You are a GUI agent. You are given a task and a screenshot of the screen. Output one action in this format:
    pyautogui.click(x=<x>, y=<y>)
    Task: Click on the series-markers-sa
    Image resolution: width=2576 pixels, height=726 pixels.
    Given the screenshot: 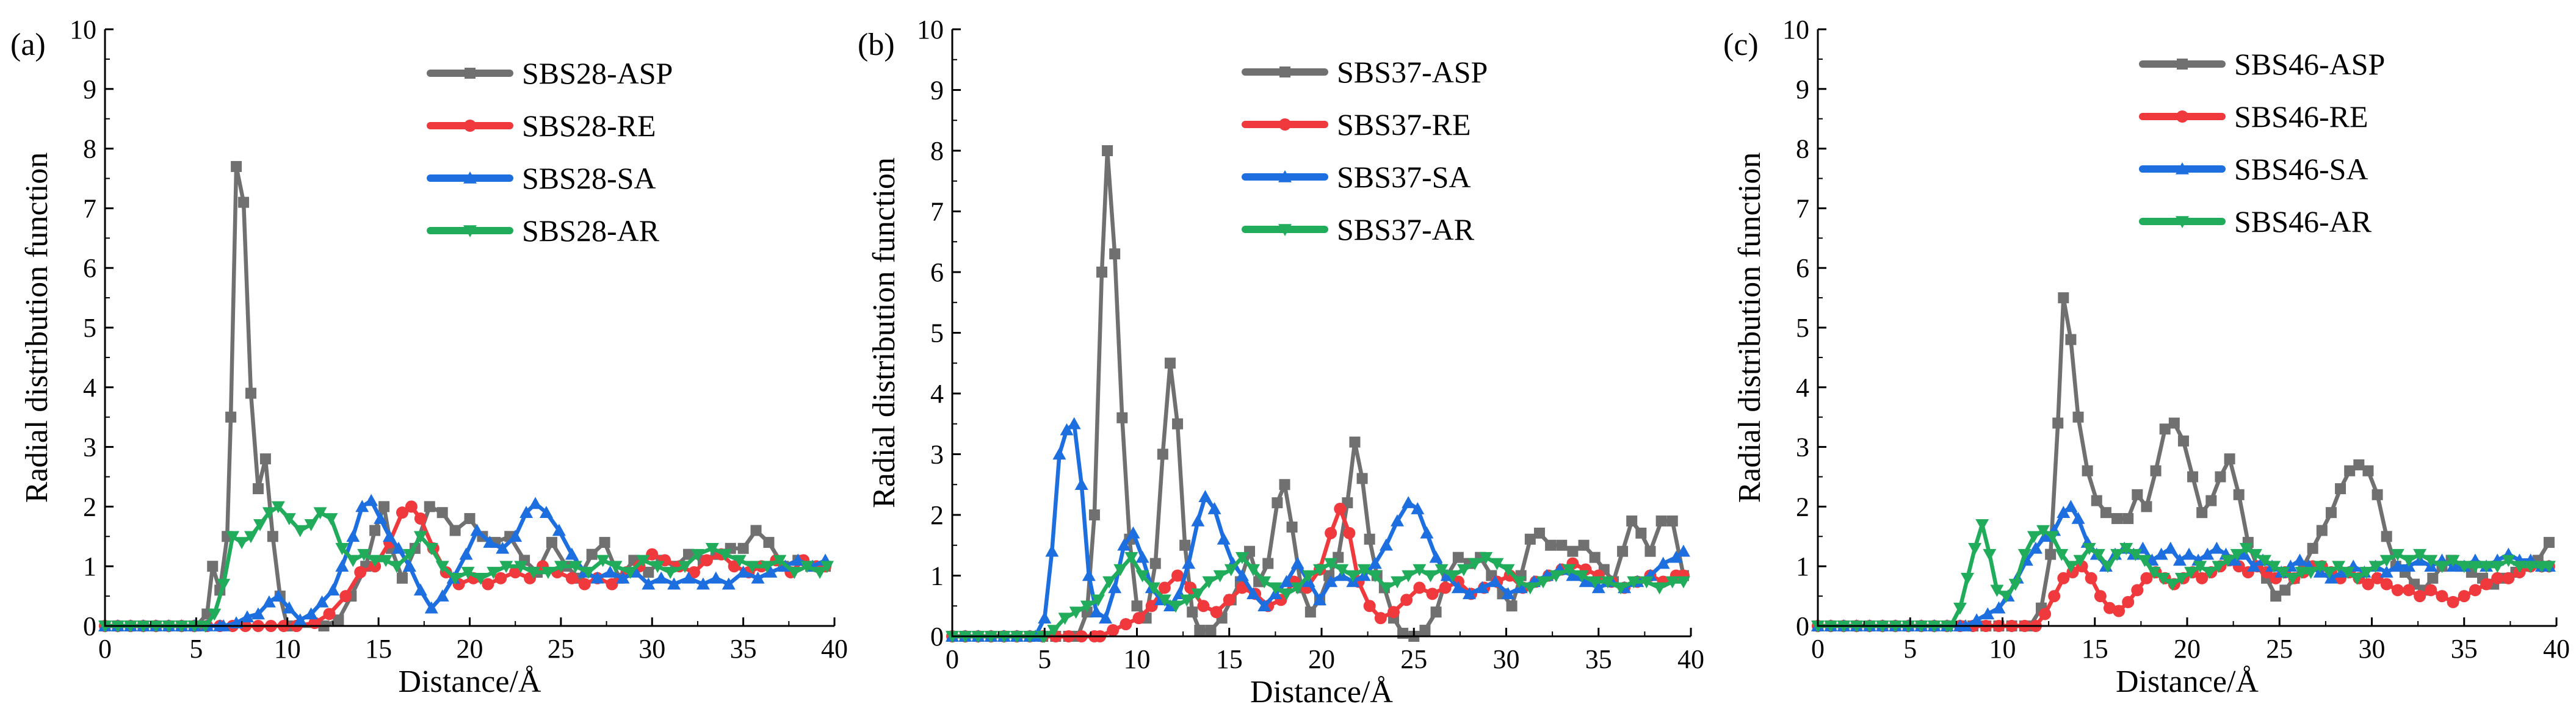 What is the action you would take?
    pyautogui.click(x=1318, y=530)
    